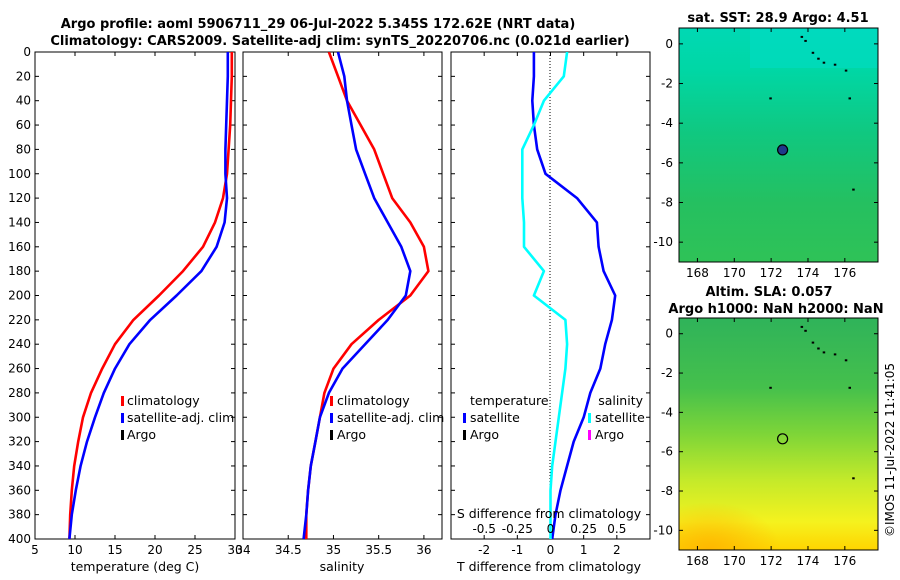  I want to click on sla-x-ticks: 168 170 172 174 176, so click(771, 443).